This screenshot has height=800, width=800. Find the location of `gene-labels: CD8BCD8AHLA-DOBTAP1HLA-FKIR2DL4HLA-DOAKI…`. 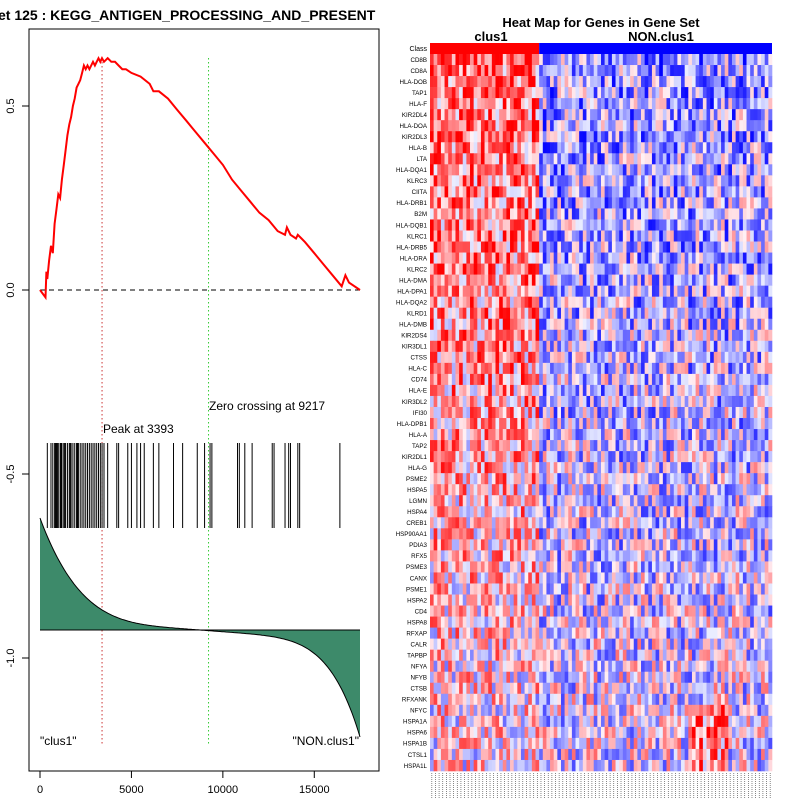

gene-labels: CD8BCD8AHLA-DOBTAP1HLA-FKIR2DL4HLA-DOAKI… is located at coordinates (412, 413).